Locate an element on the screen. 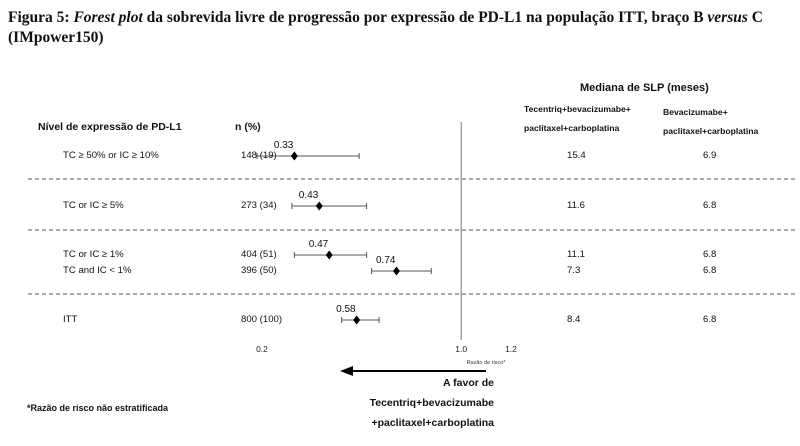 This screenshot has width=800, height=446. row-label: TC and IC < 1% is located at coordinates (97, 270).